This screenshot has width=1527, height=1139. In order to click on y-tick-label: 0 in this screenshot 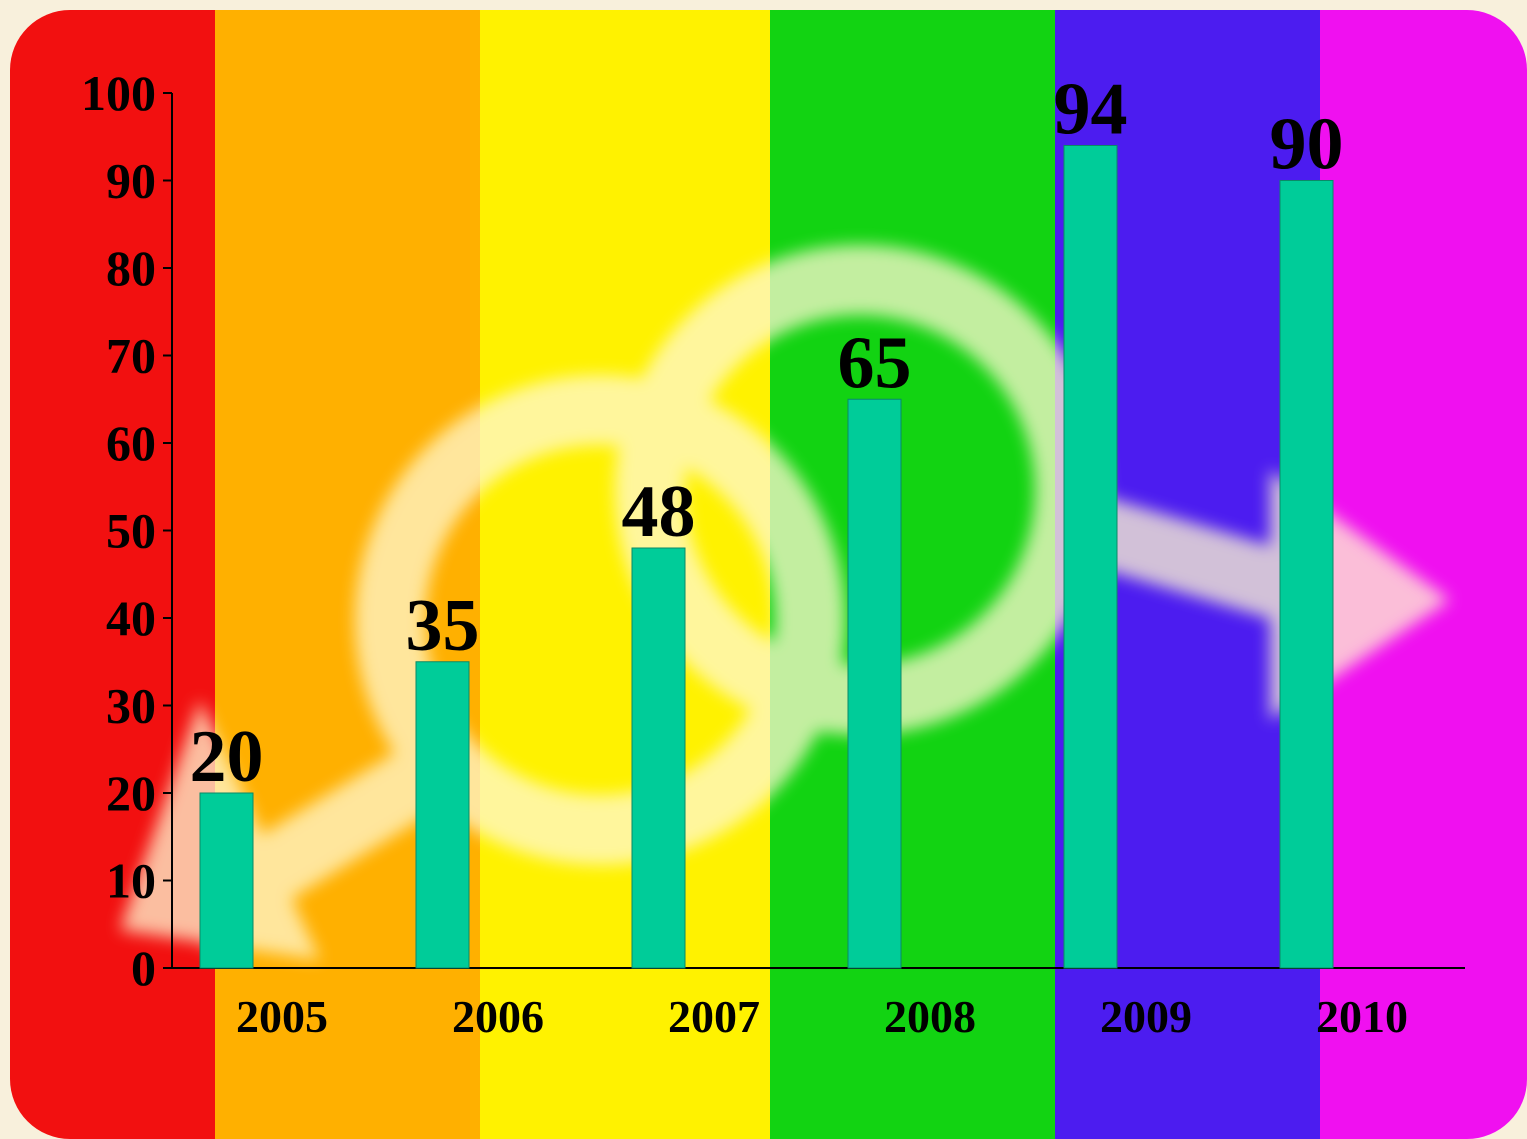, I will do `click(143, 968)`.